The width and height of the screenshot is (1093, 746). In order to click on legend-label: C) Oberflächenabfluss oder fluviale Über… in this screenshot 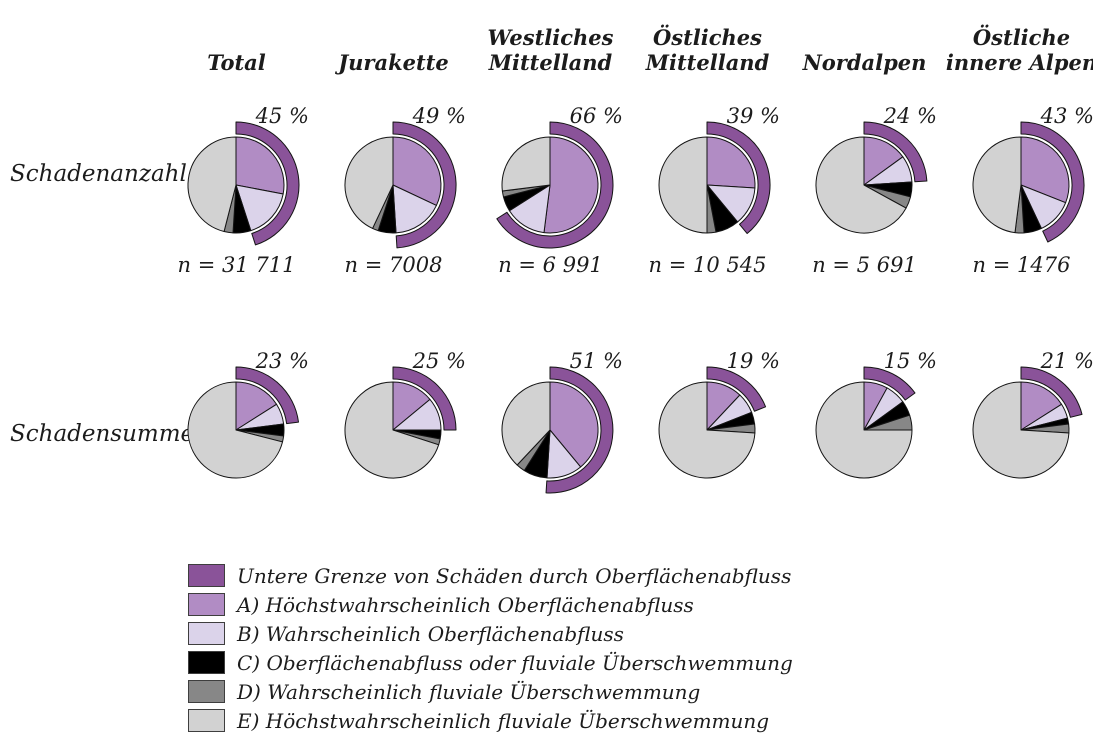, I will do `click(515, 662)`.